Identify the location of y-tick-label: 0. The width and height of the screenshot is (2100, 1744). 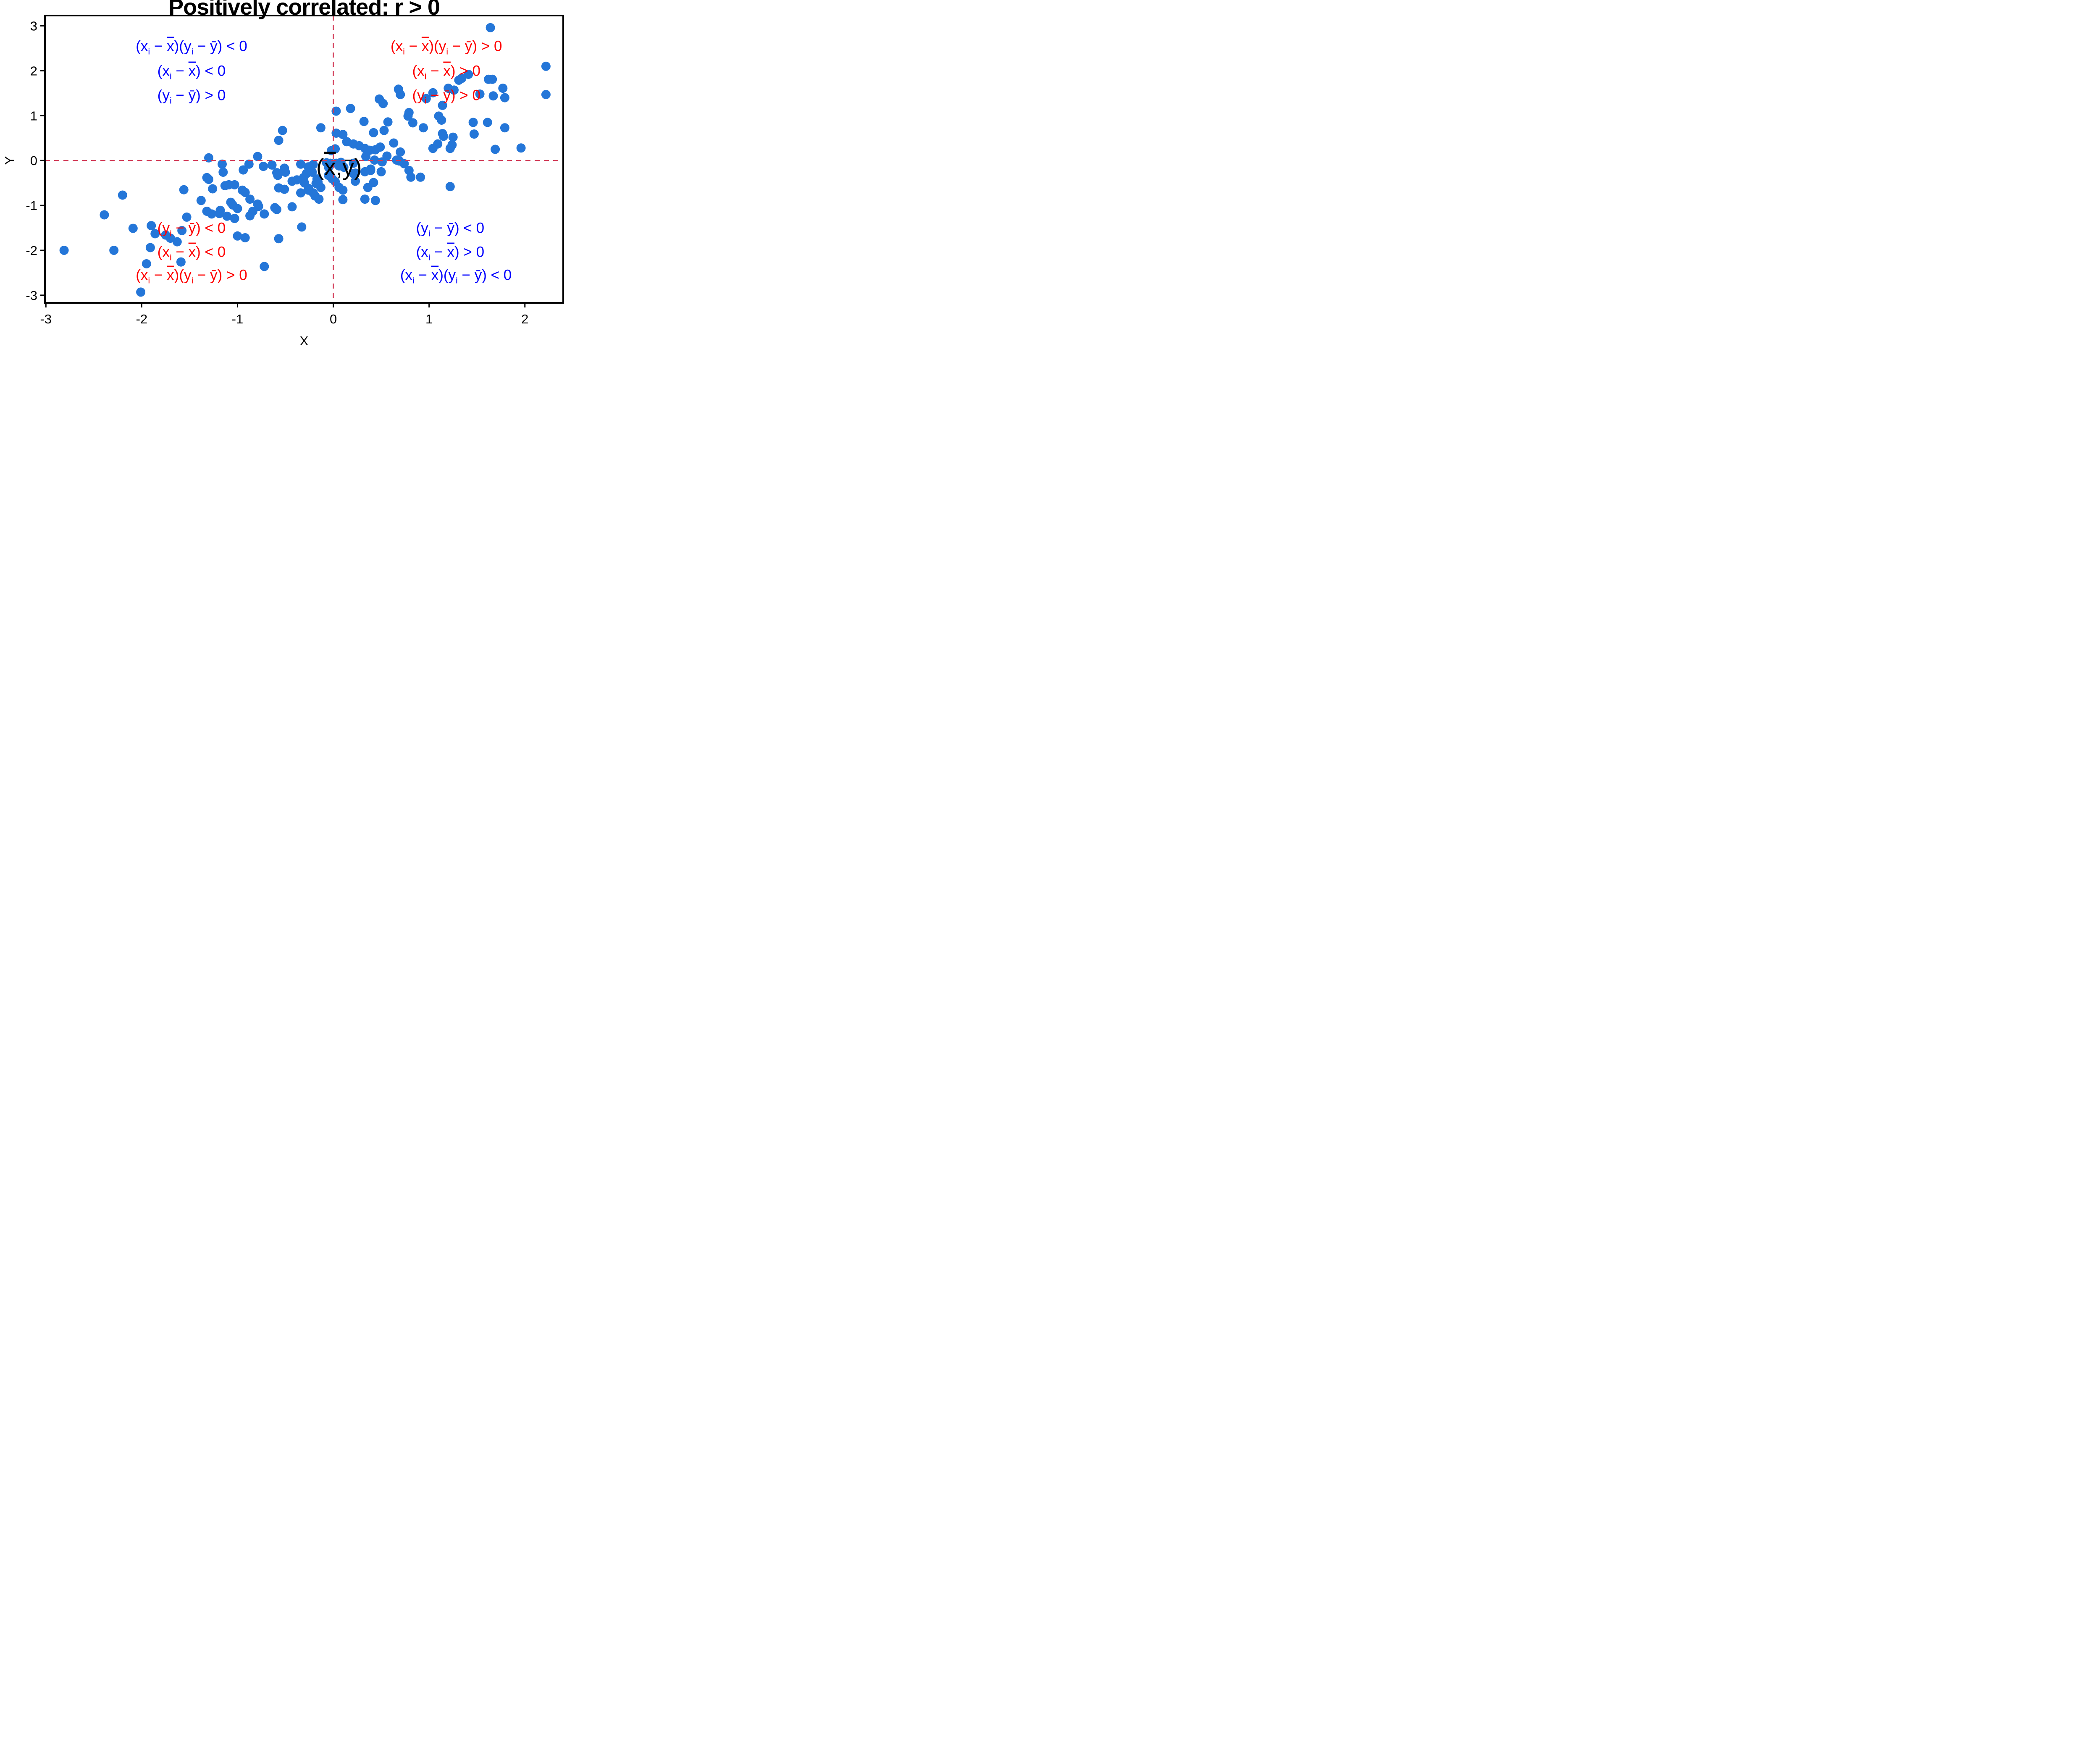
(33, 160).